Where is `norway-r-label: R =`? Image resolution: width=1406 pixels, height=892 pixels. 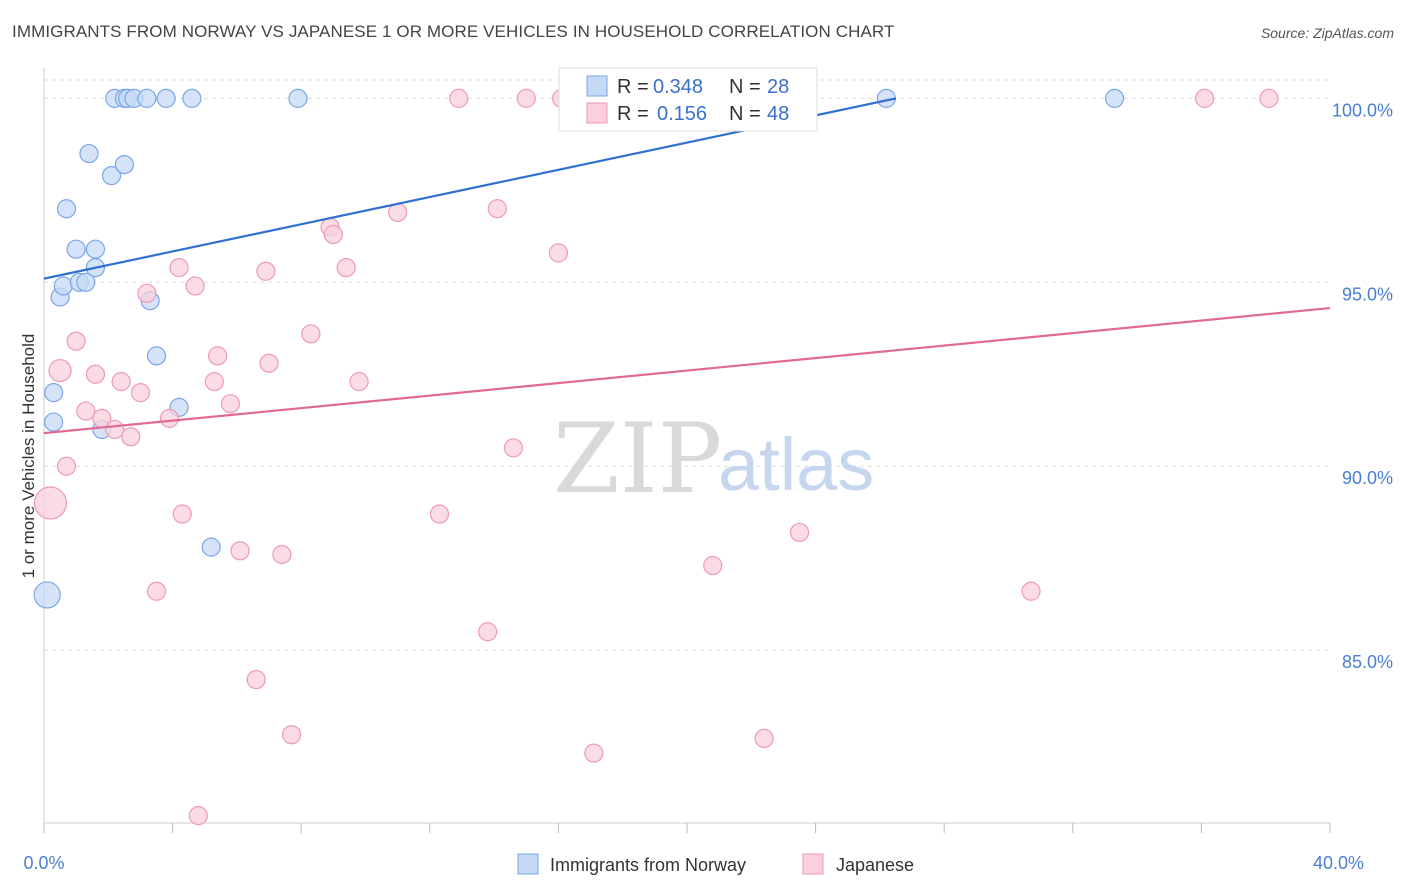 norway-r-label: R = is located at coordinates (633, 87).